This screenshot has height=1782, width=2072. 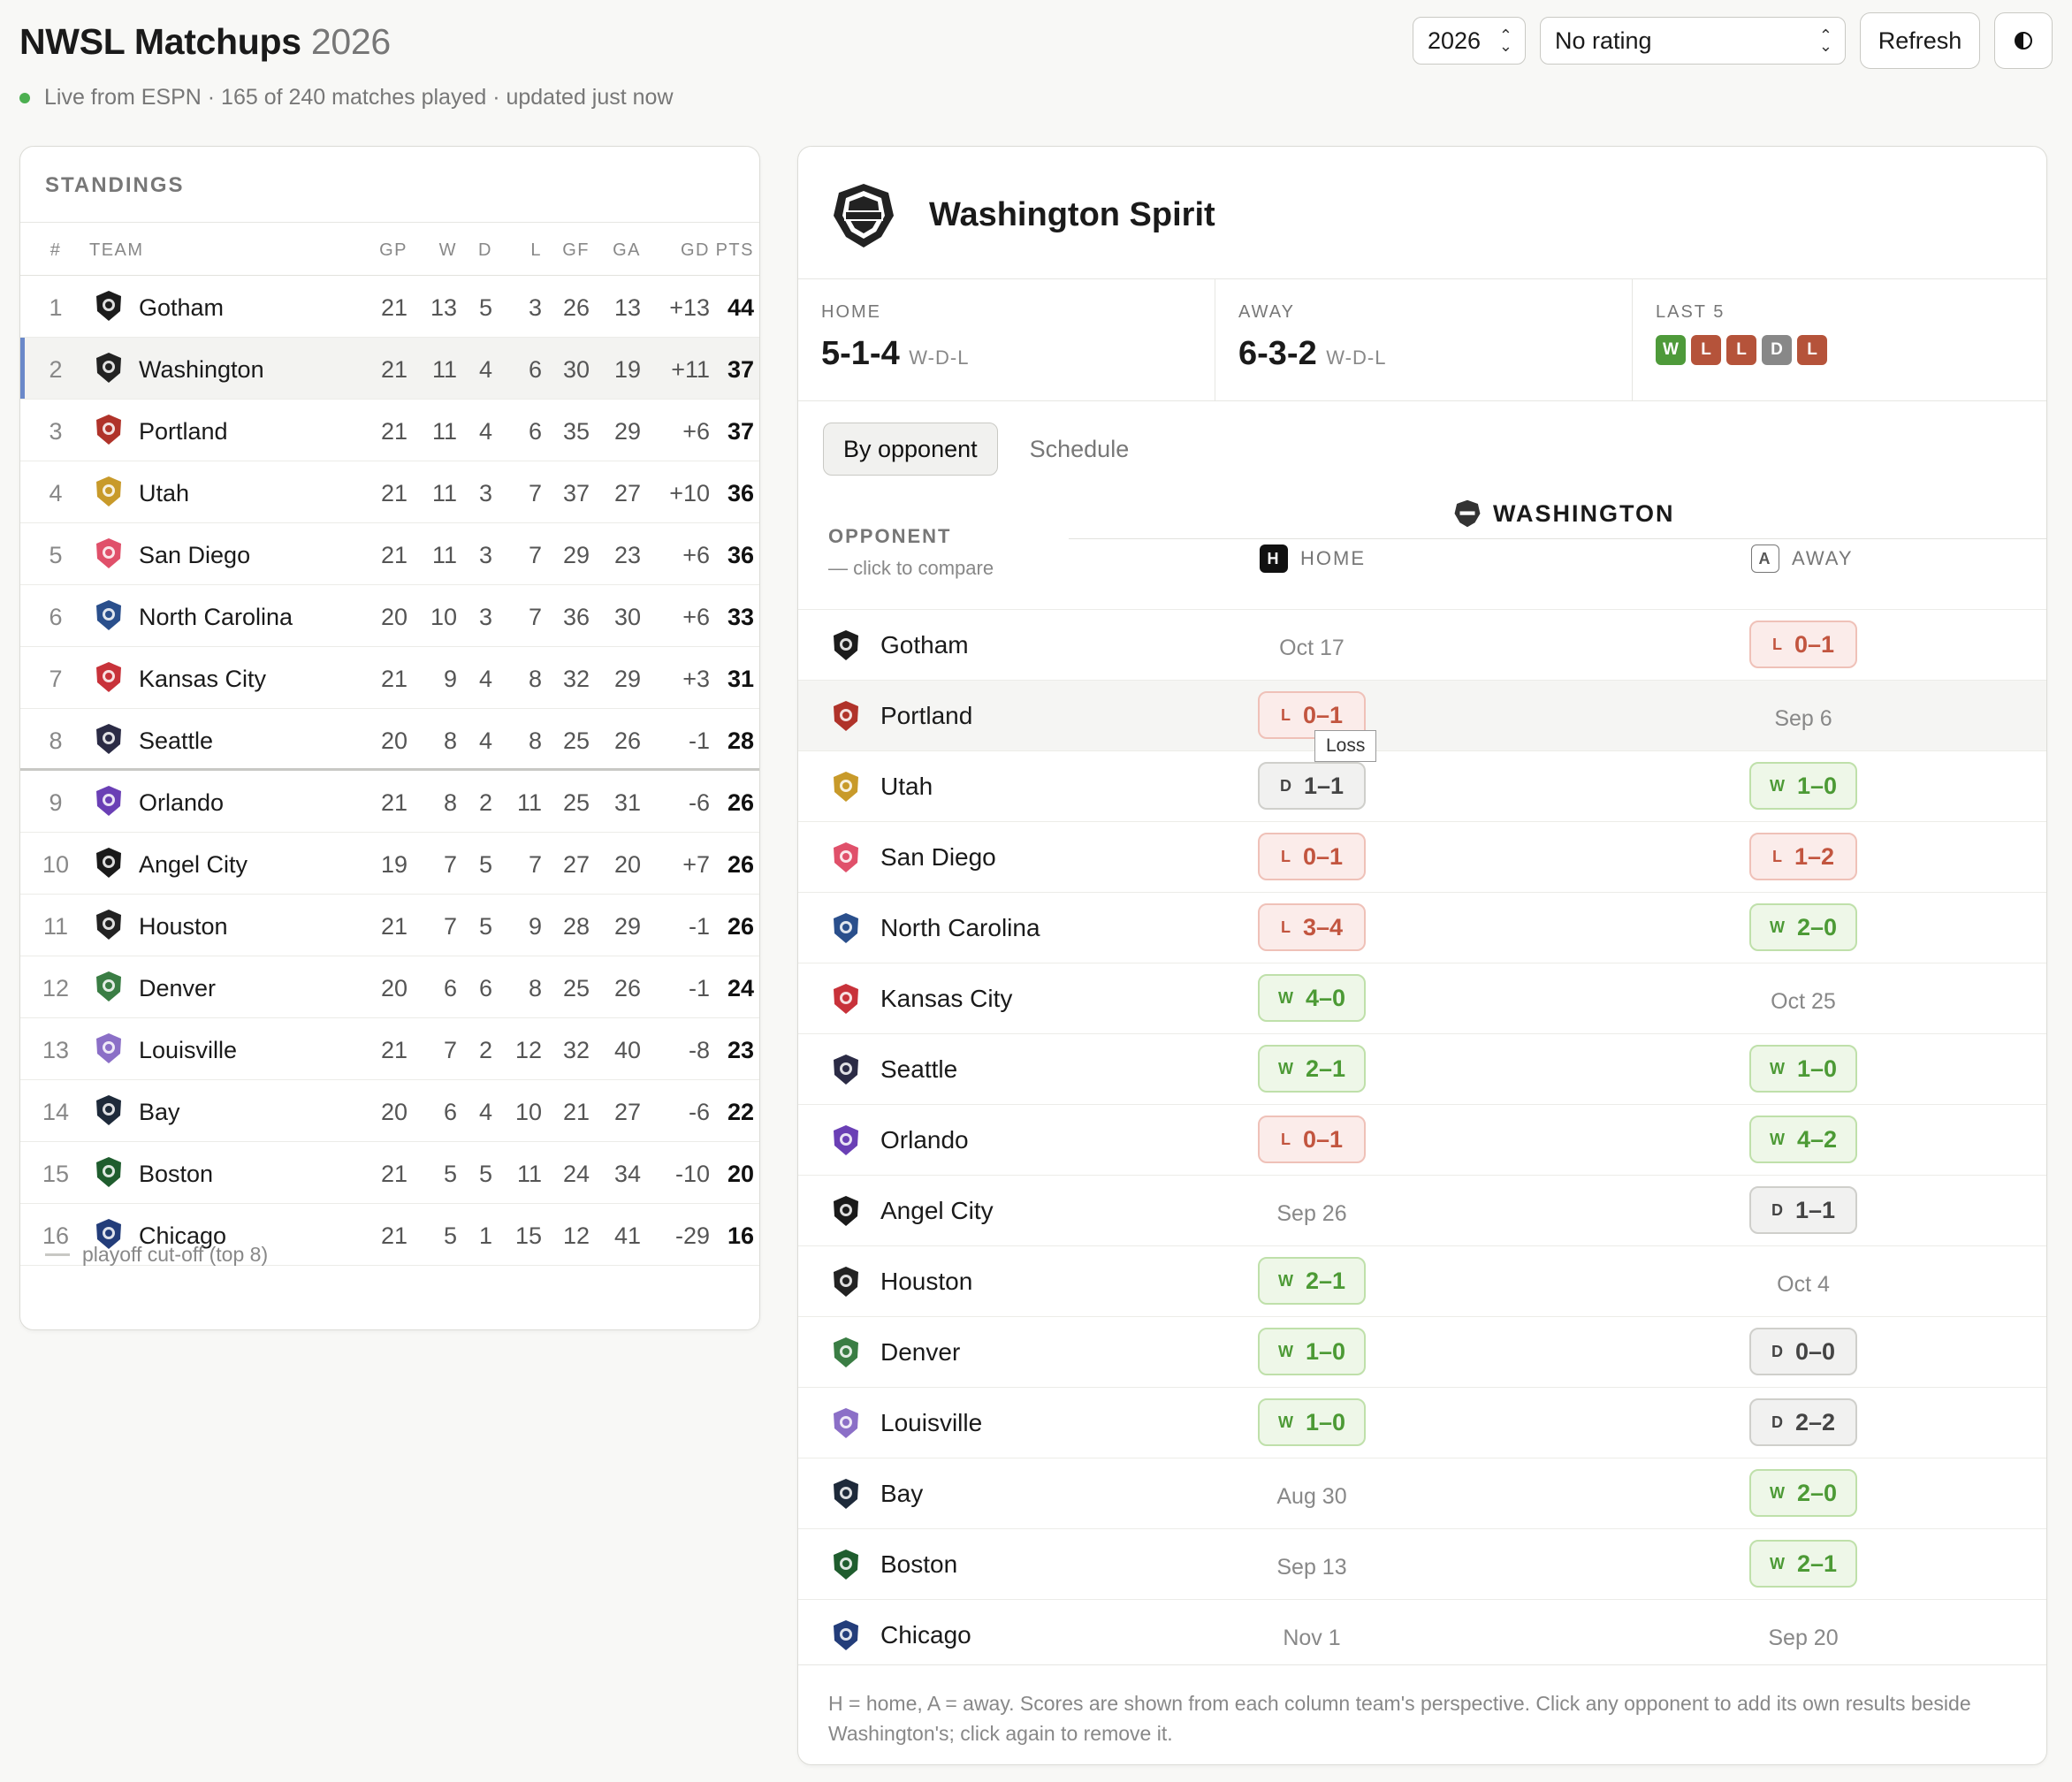 I want to click on opponent-row: Chicago Nov 1 Sep 20, so click(x=1422, y=1634).